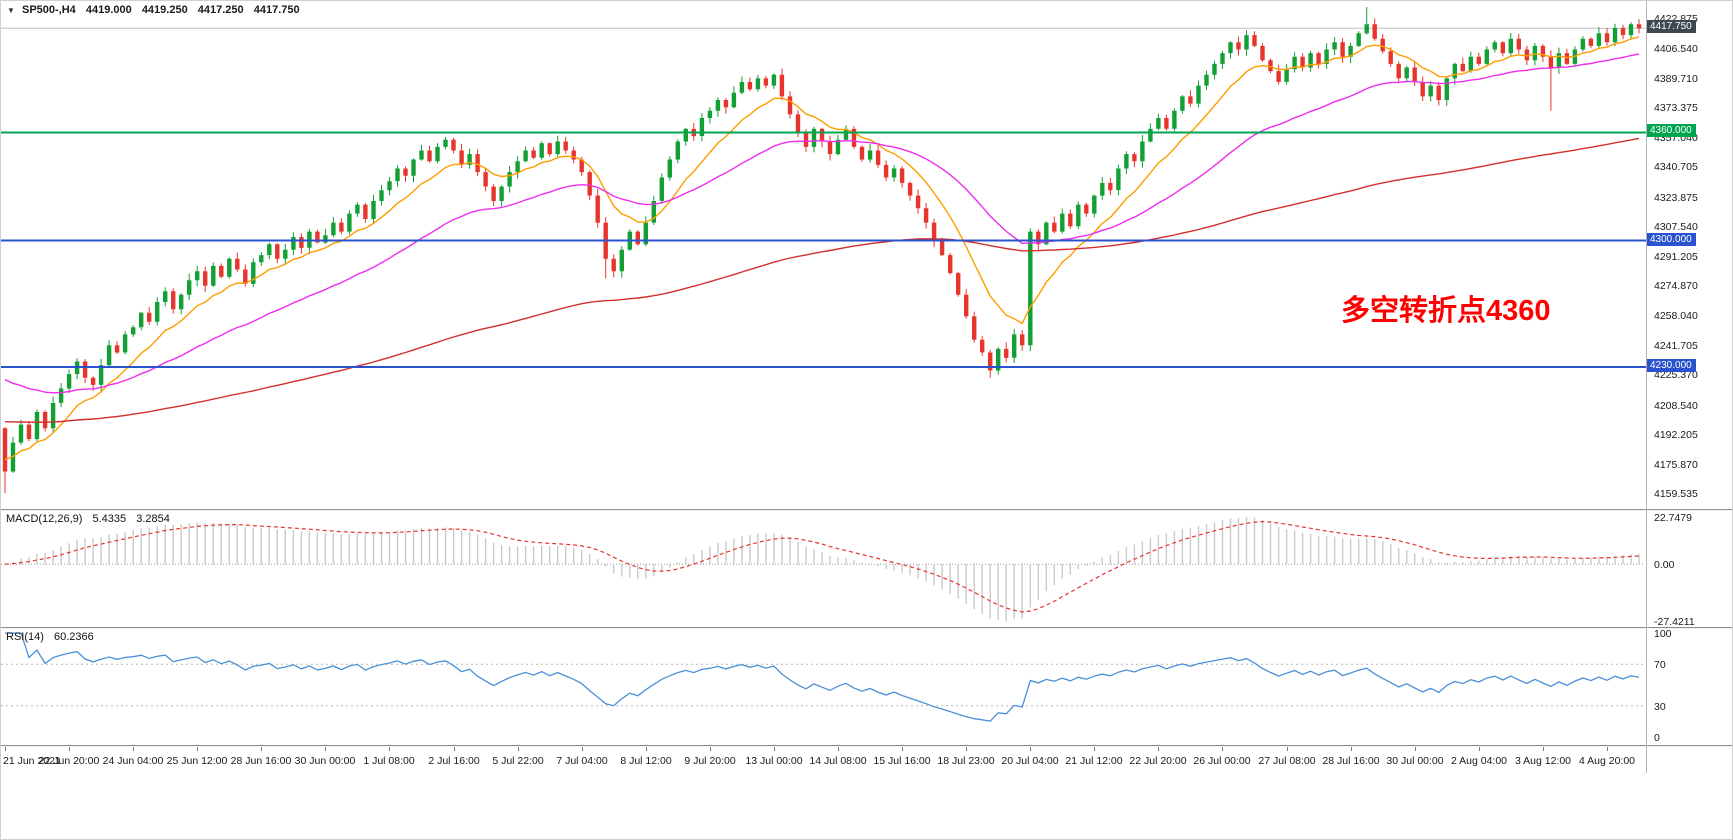 Image resolution: width=1733 pixels, height=840 pixels. I want to click on price-axis-label: 4291.205, so click(1676, 257).